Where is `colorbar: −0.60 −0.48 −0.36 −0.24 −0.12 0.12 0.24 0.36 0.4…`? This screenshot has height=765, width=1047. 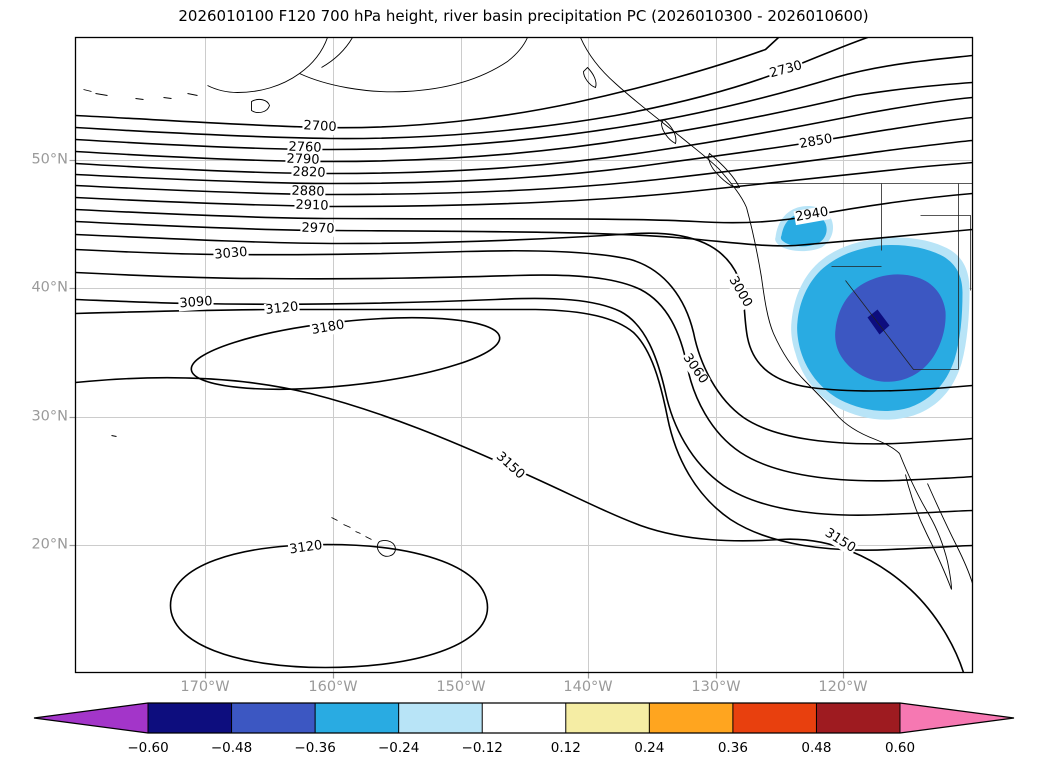
colorbar: −0.60 −0.48 −0.36 −0.24 −0.12 0.12 0.24 0.36 0.4… is located at coordinates (524, 732).